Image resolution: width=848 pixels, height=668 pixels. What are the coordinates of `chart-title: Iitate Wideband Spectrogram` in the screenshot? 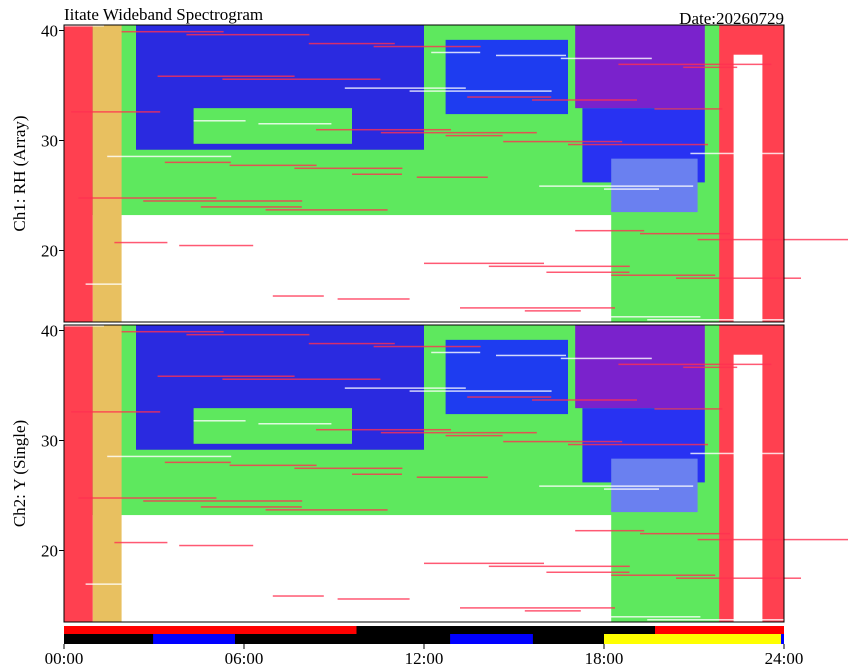 It's located at (163, 14).